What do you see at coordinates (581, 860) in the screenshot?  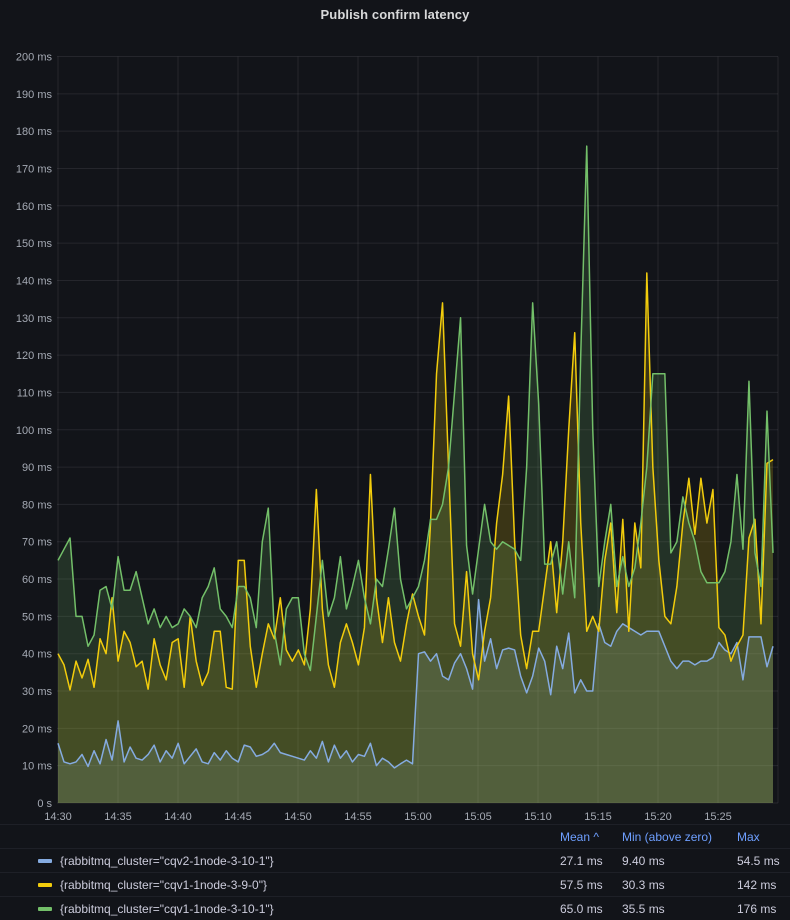 I see `legend-value-mean: 27.1 ms` at bounding box center [581, 860].